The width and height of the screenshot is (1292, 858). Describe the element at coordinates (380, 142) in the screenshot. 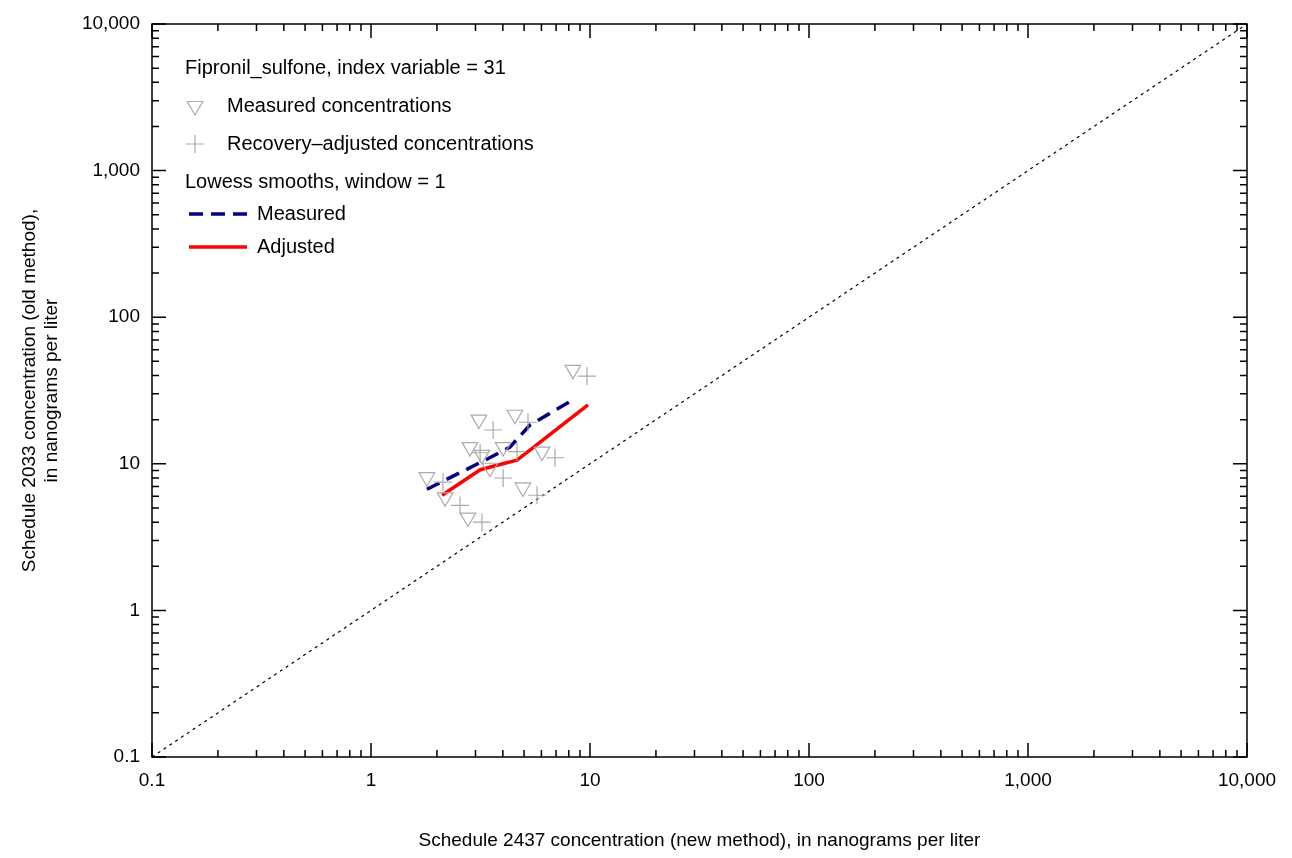

I see `legend-label: Recovery–adjusted concentrations` at that location.